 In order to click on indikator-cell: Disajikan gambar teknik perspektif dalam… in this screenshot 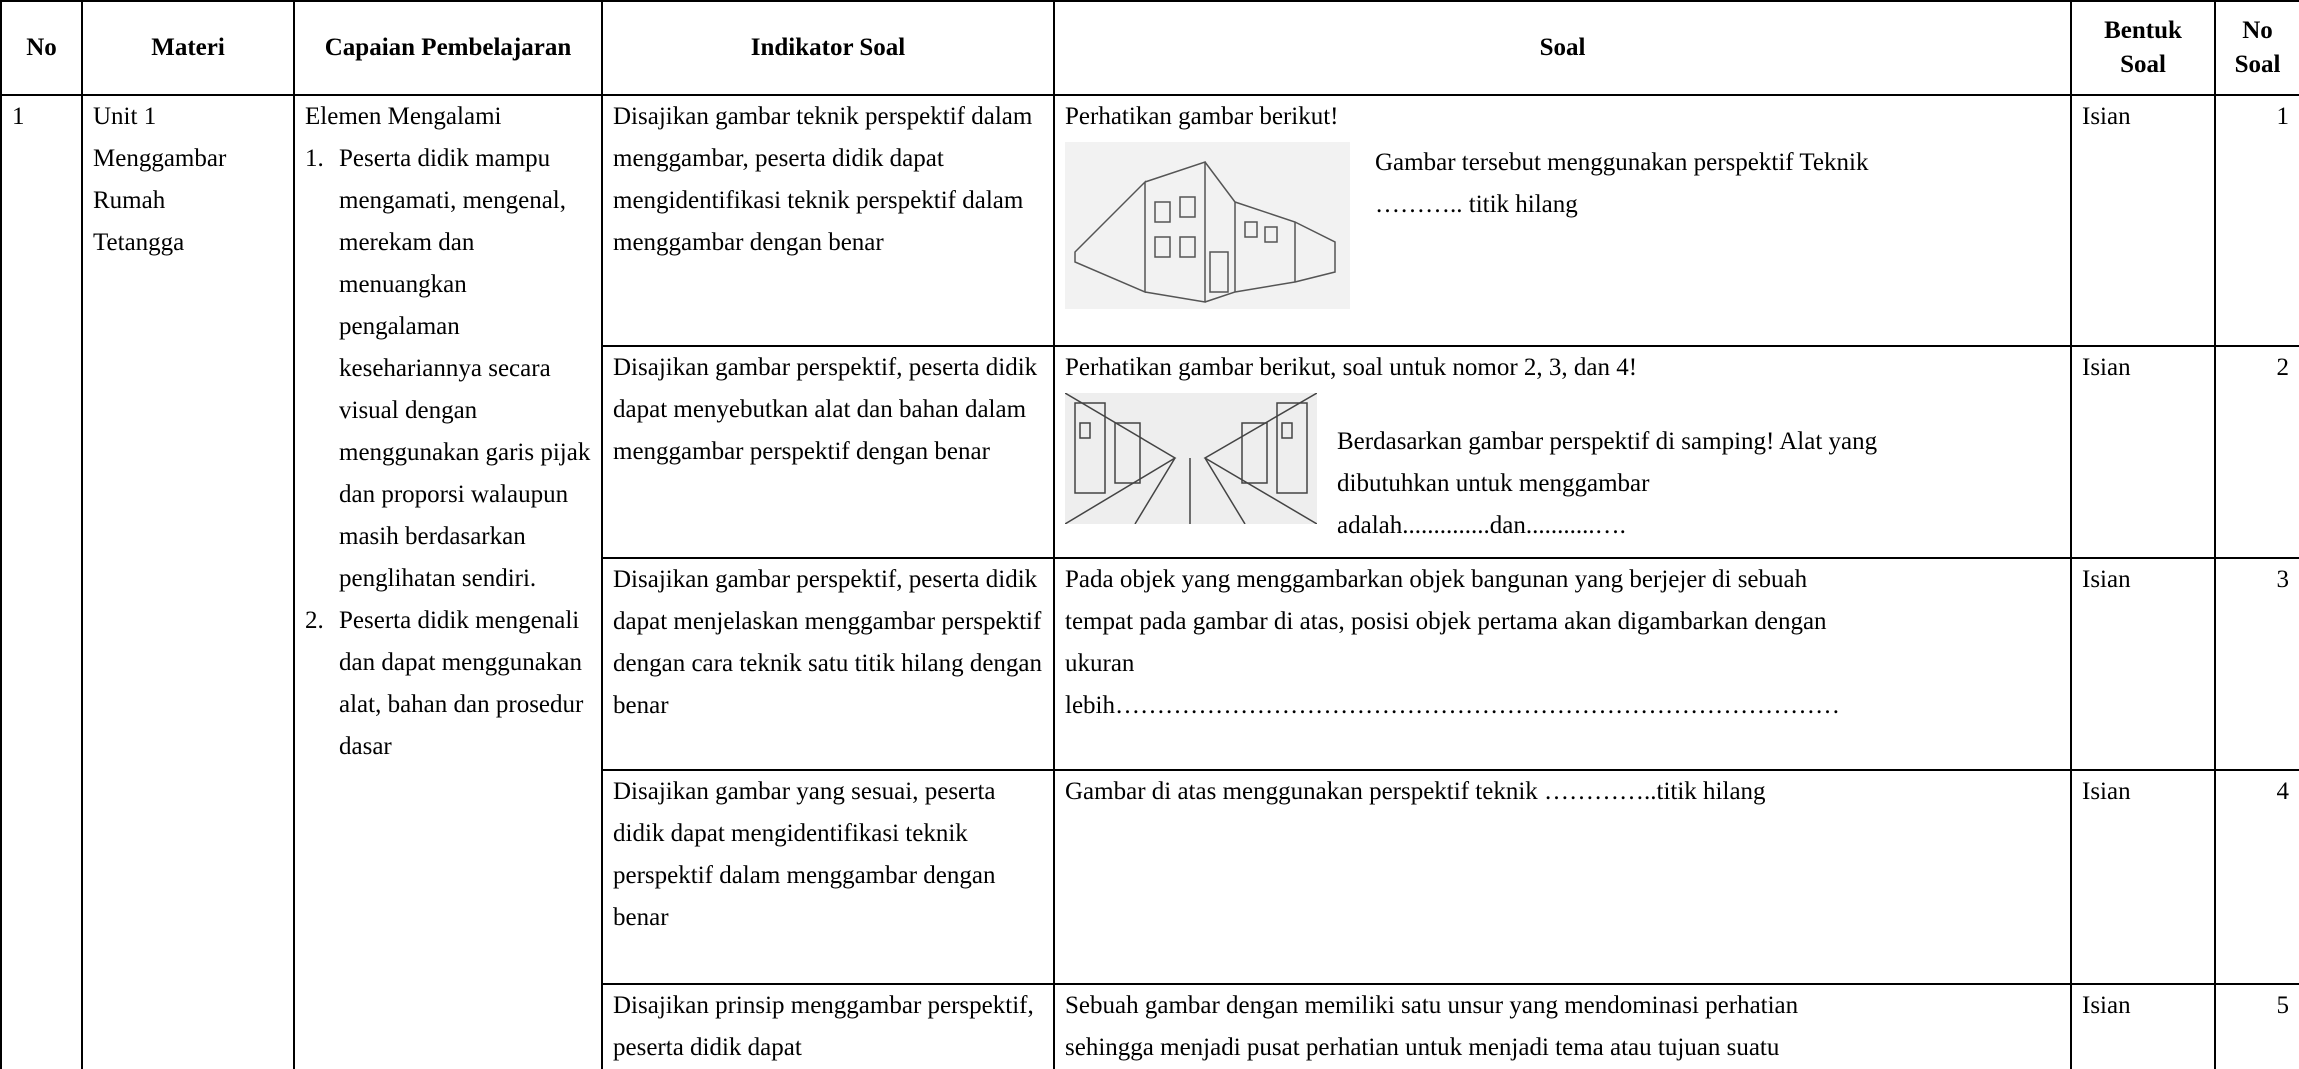, I will do `click(828, 220)`.